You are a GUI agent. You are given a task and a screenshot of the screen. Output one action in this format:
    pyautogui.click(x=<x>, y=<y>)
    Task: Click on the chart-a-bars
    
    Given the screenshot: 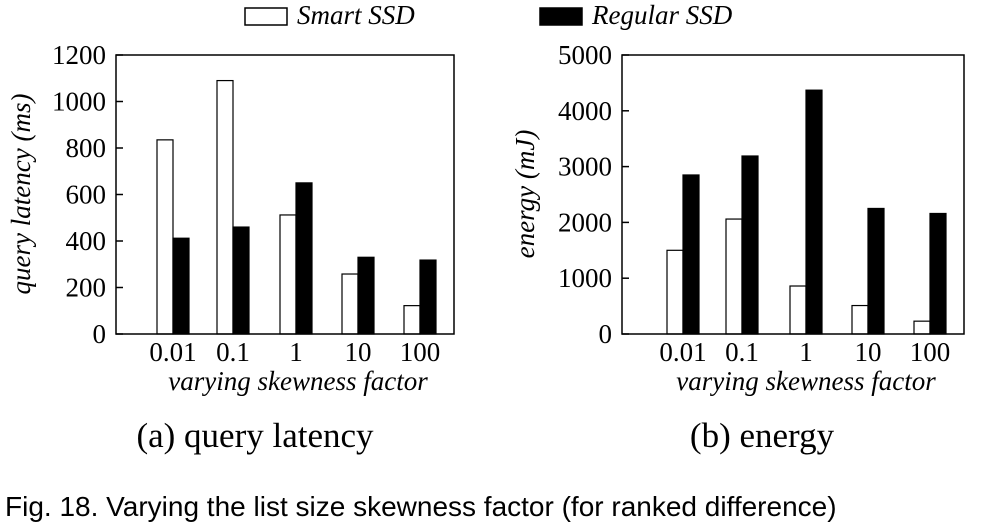 What is the action you would take?
    pyautogui.click(x=296, y=207)
    